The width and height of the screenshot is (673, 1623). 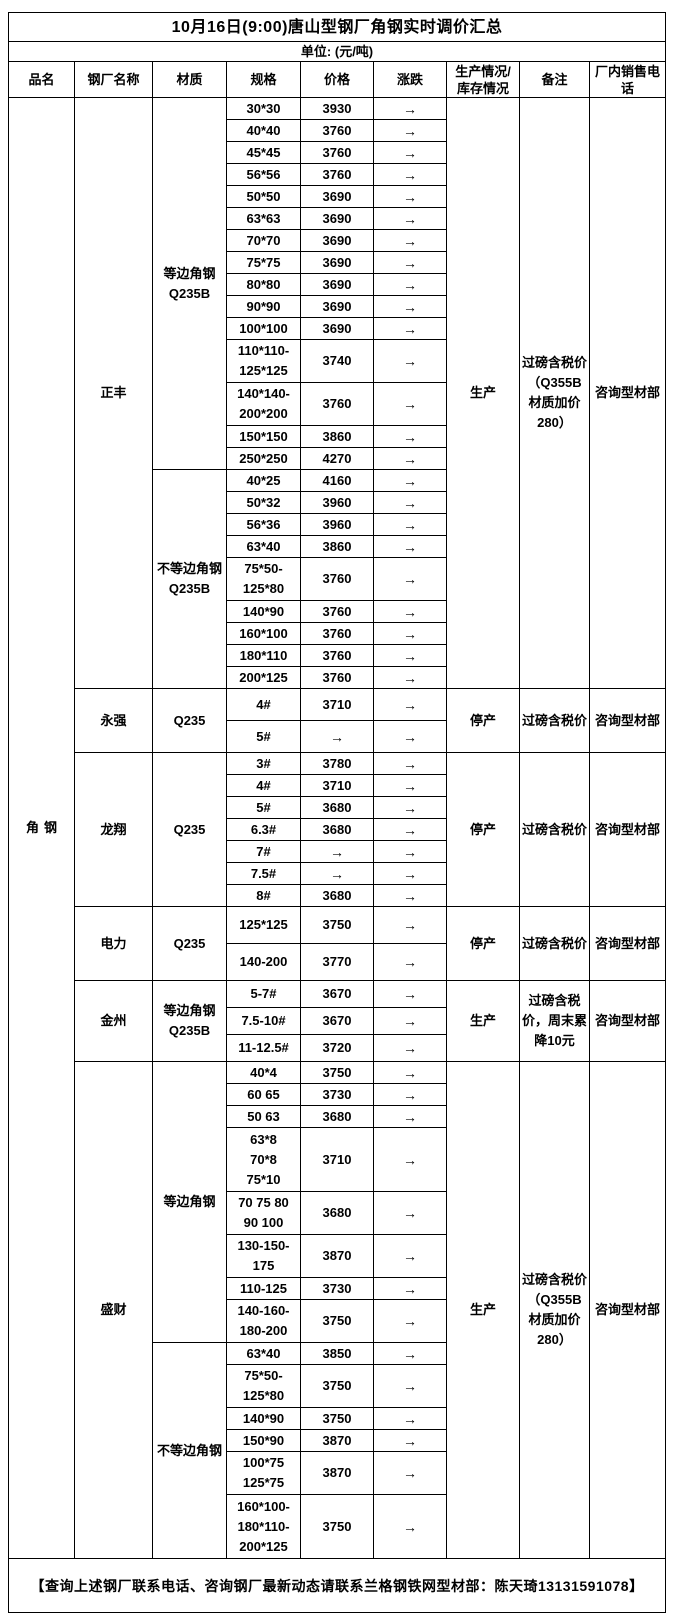 I want to click on spec-cell: 40*40, so click(x=263, y=130).